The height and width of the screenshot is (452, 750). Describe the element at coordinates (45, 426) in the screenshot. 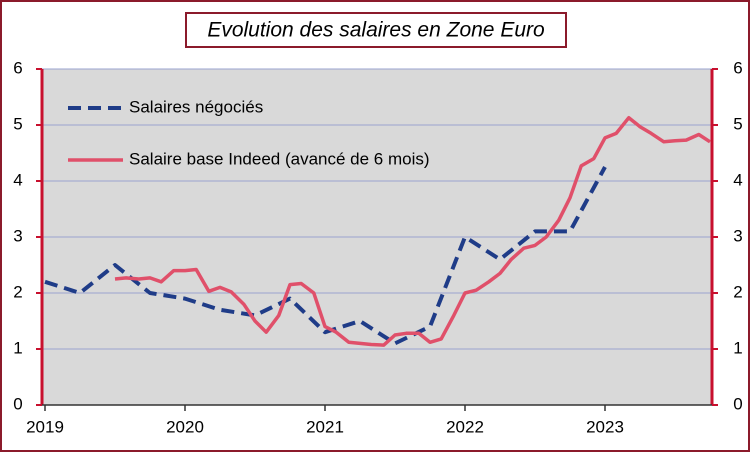

I see `x-tick-label: 2019` at that location.